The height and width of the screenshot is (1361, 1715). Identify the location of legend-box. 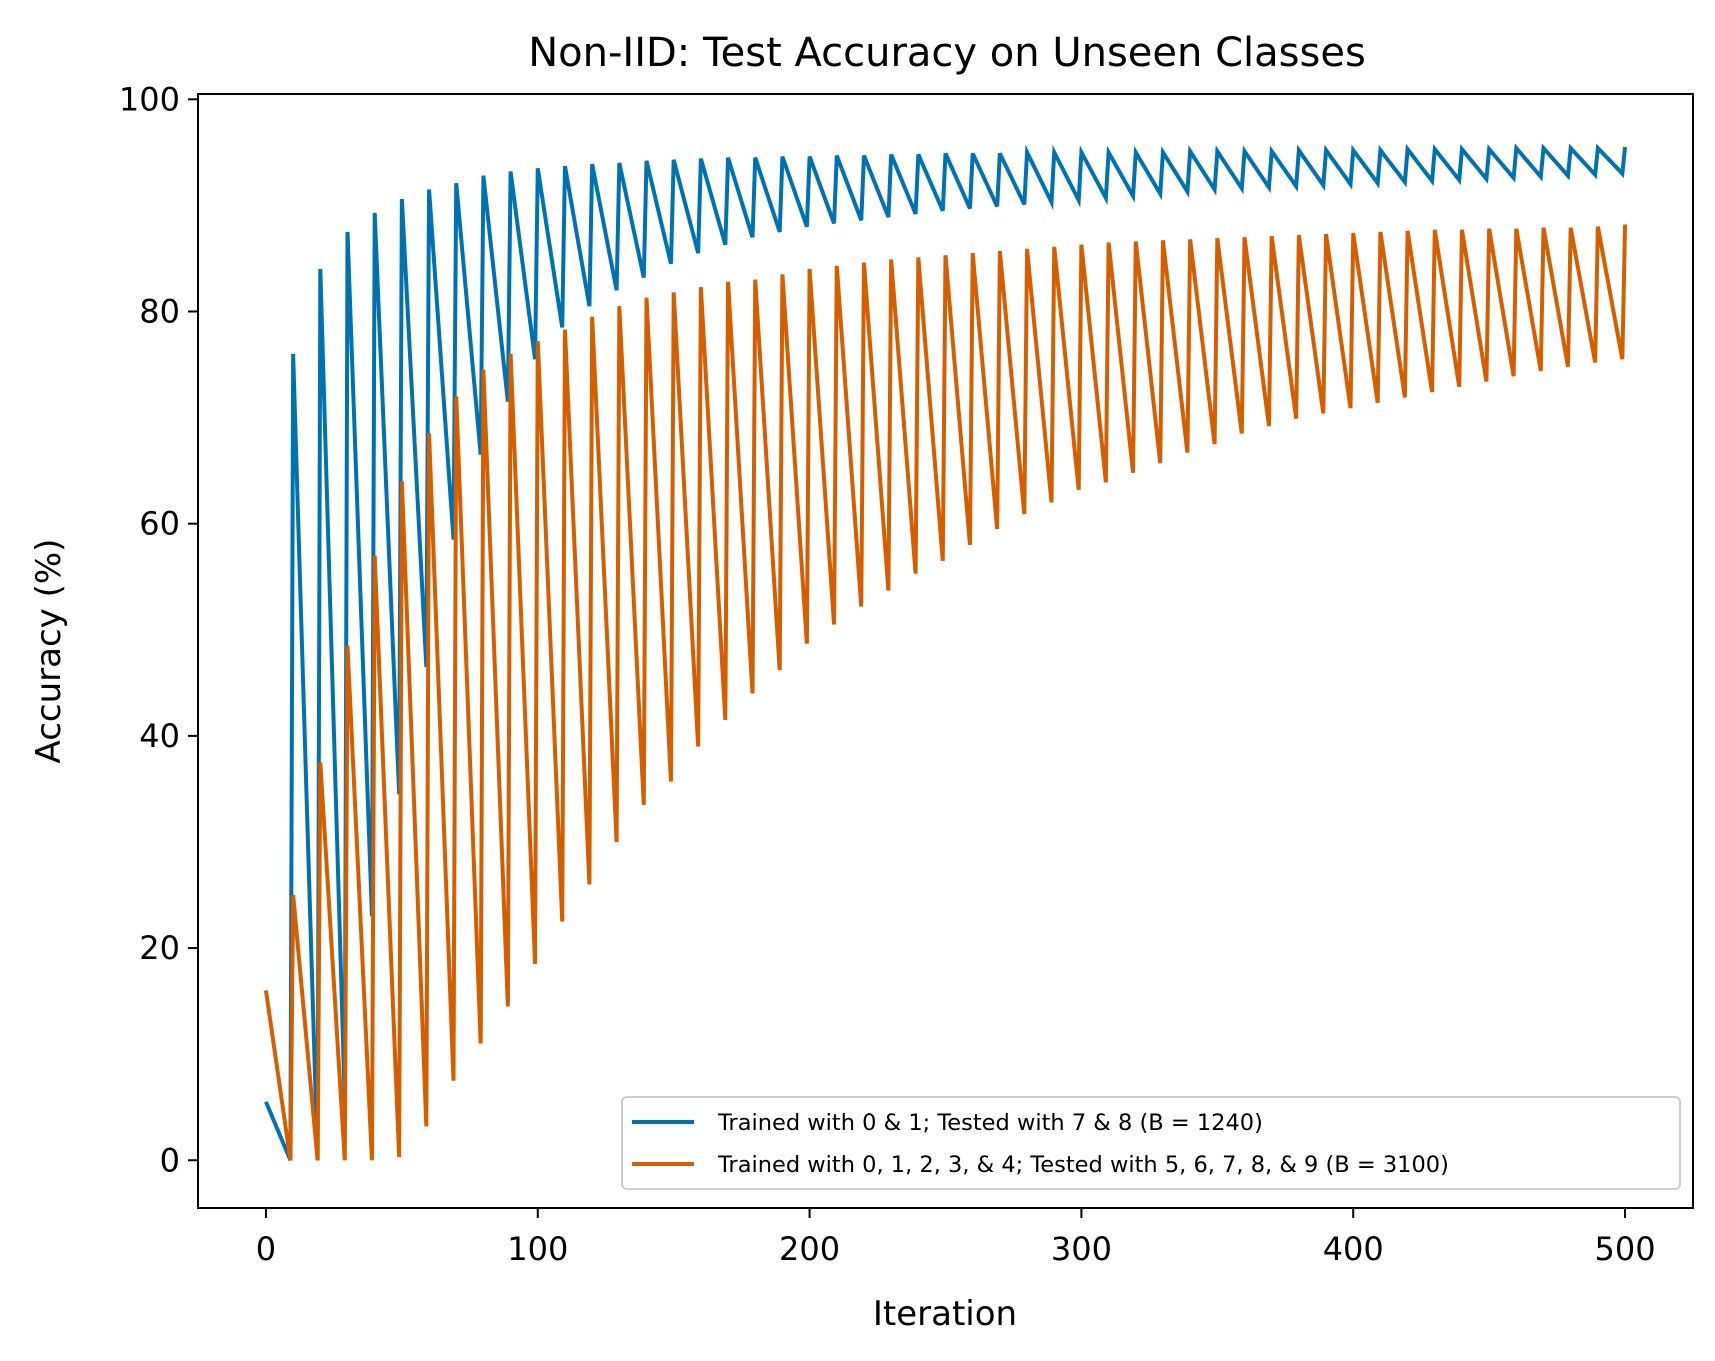
(1151, 1143).